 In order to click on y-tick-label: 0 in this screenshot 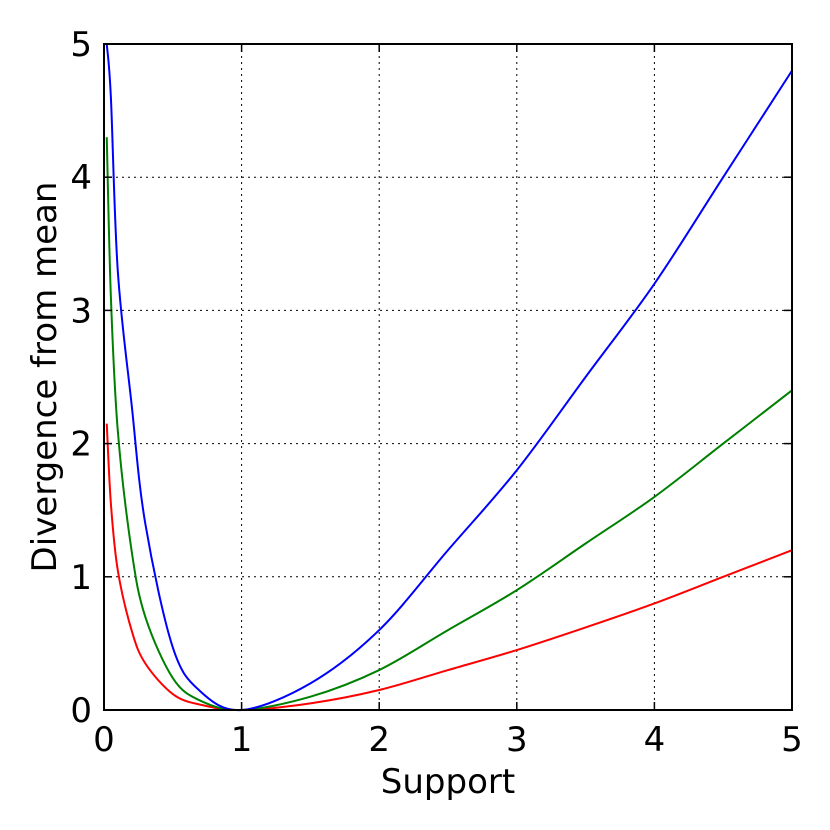, I will do `click(81, 711)`.